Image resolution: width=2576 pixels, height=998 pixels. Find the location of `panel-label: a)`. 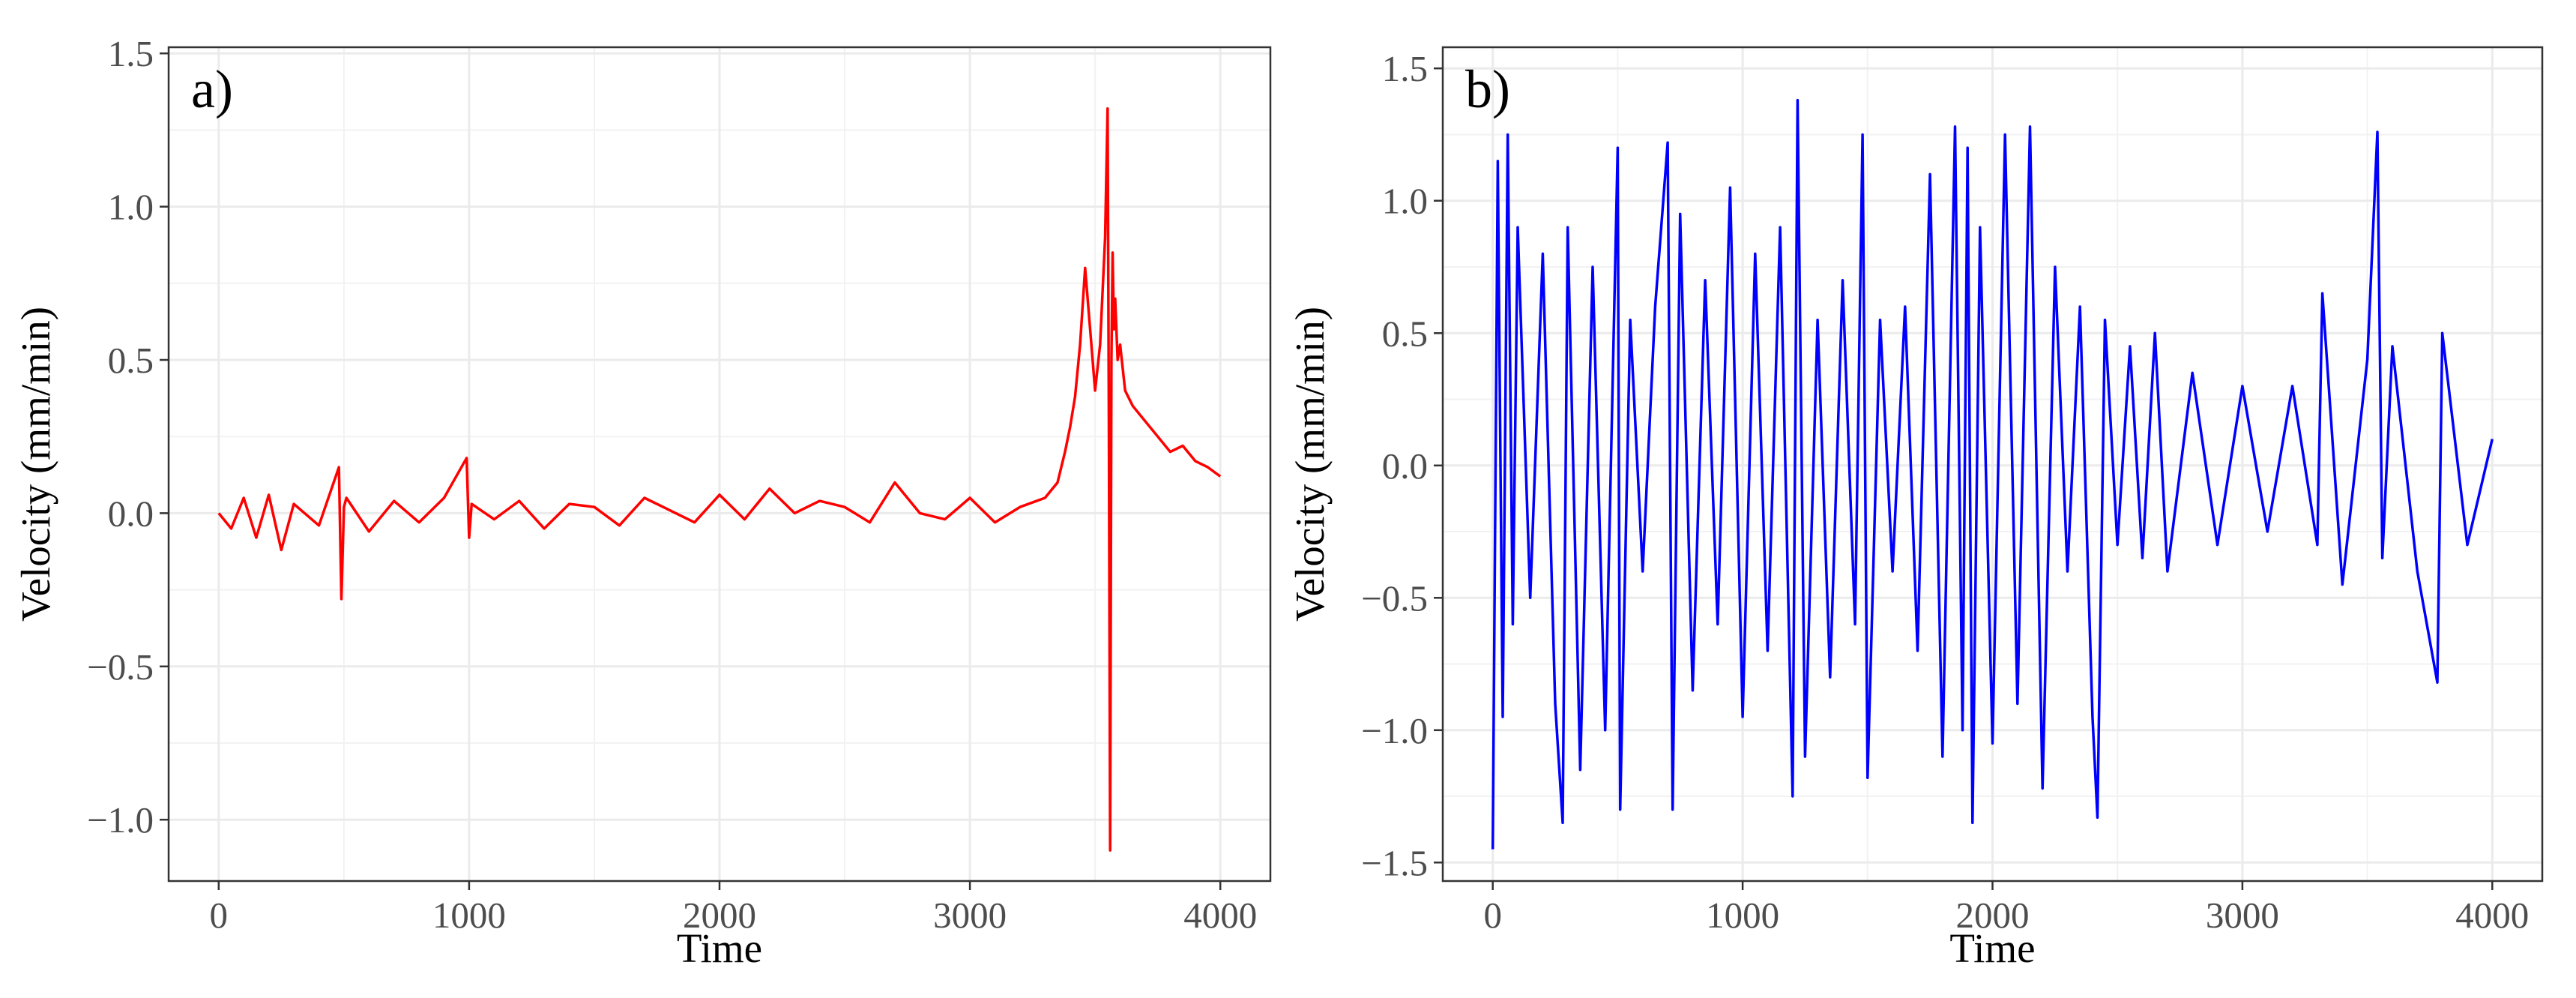

panel-label: a) is located at coordinates (212, 89).